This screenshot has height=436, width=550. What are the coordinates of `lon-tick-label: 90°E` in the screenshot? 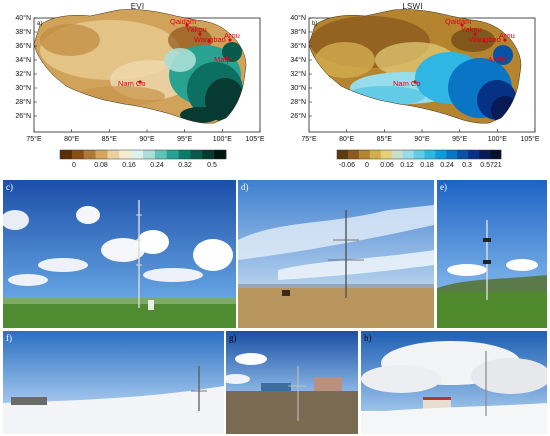 It's located at (422, 139).